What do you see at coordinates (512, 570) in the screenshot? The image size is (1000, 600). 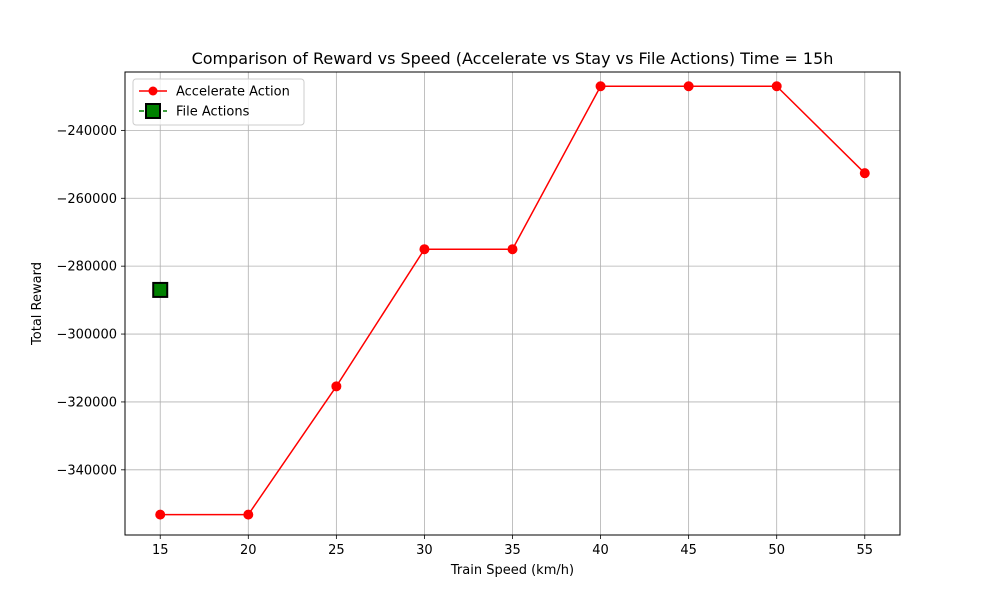 I see `x-axis-label: Train Speed (km/h)` at bounding box center [512, 570].